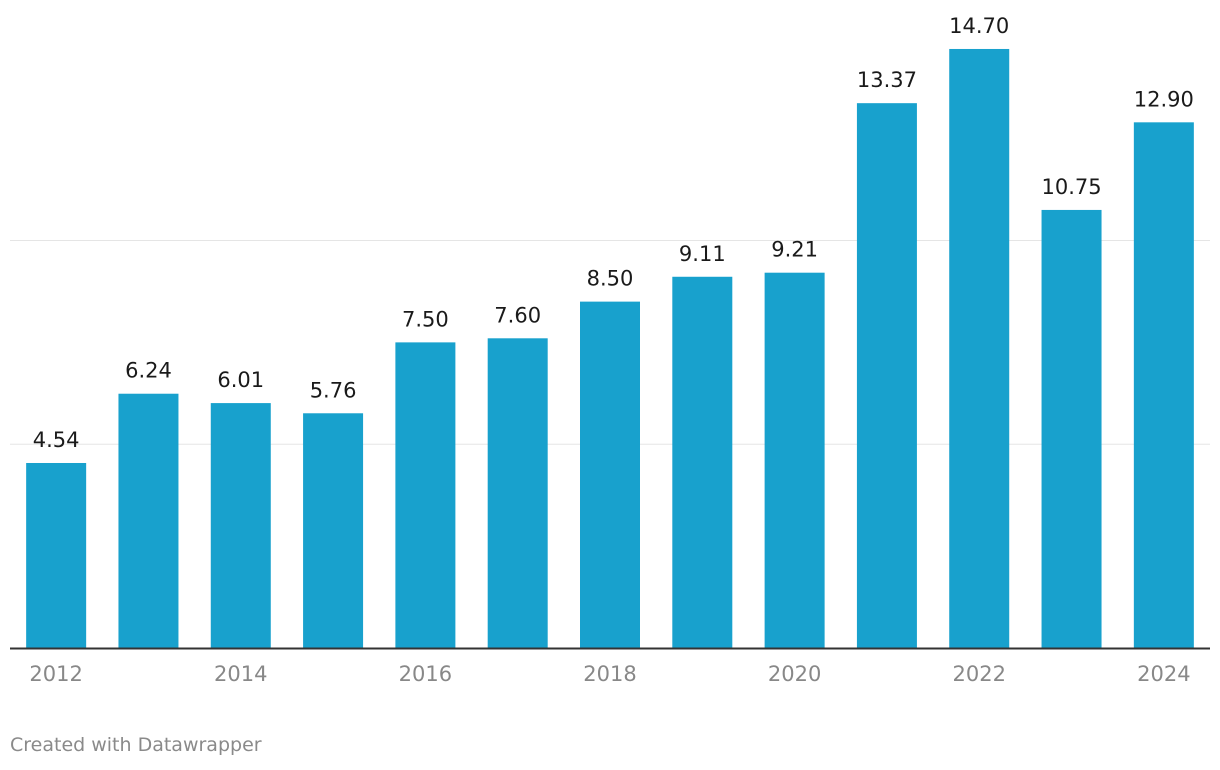 The width and height of the screenshot is (1220, 770). What do you see at coordinates (794, 674) in the screenshot?
I see `x-tick-label-2020: 2020` at bounding box center [794, 674].